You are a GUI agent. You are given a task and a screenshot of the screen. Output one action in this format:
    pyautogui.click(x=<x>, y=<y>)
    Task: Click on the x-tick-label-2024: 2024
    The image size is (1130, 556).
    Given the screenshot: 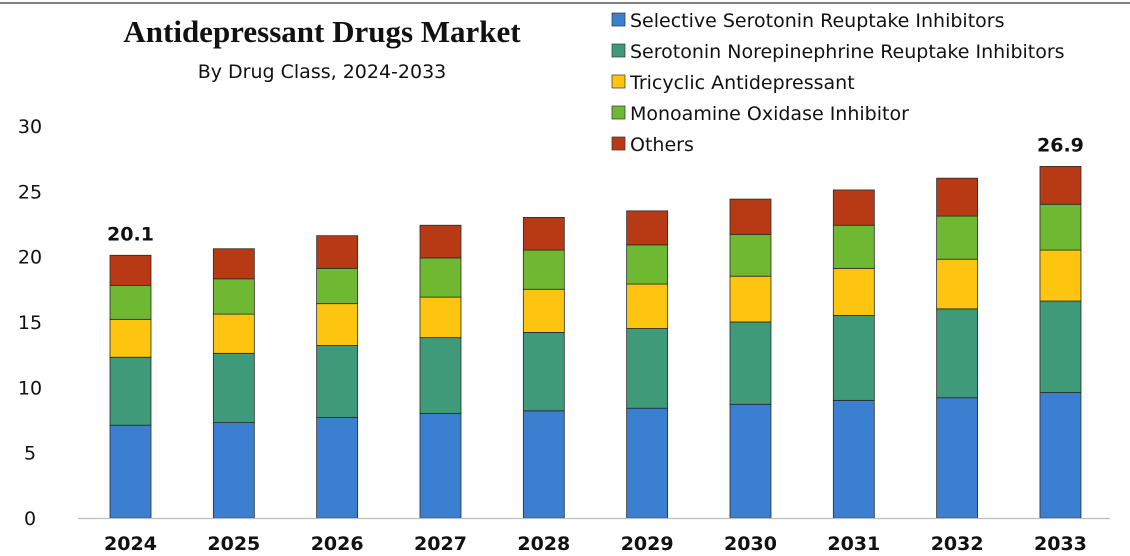 What is the action you would take?
    pyautogui.click(x=130, y=544)
    